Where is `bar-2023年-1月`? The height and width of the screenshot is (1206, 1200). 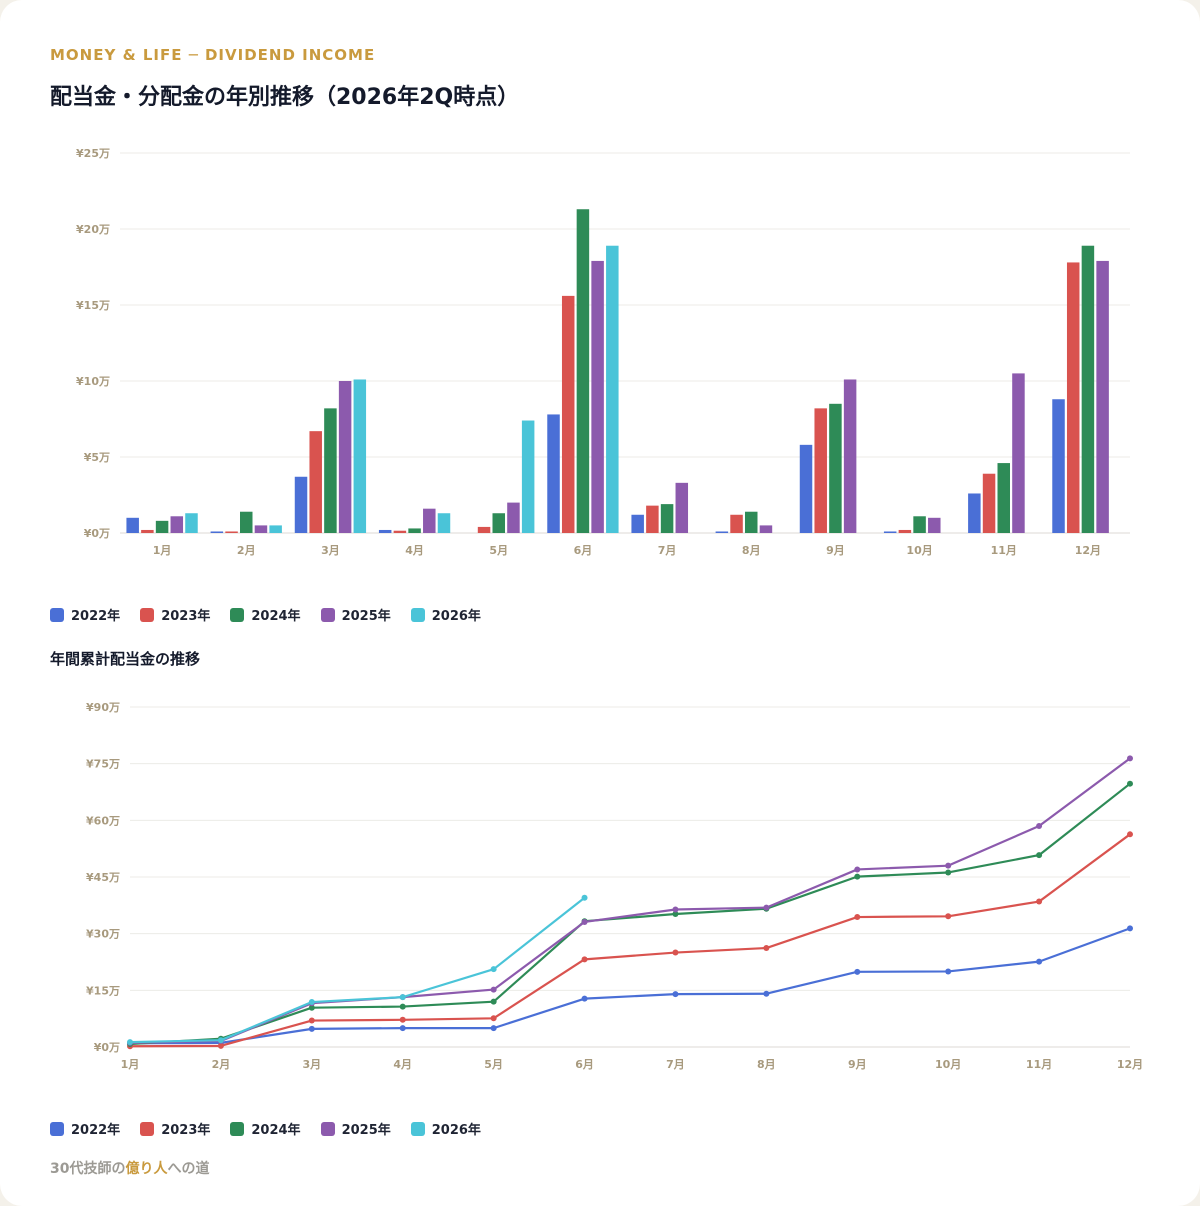
bar-2023年-1月 is located at coordinates (147, 531).